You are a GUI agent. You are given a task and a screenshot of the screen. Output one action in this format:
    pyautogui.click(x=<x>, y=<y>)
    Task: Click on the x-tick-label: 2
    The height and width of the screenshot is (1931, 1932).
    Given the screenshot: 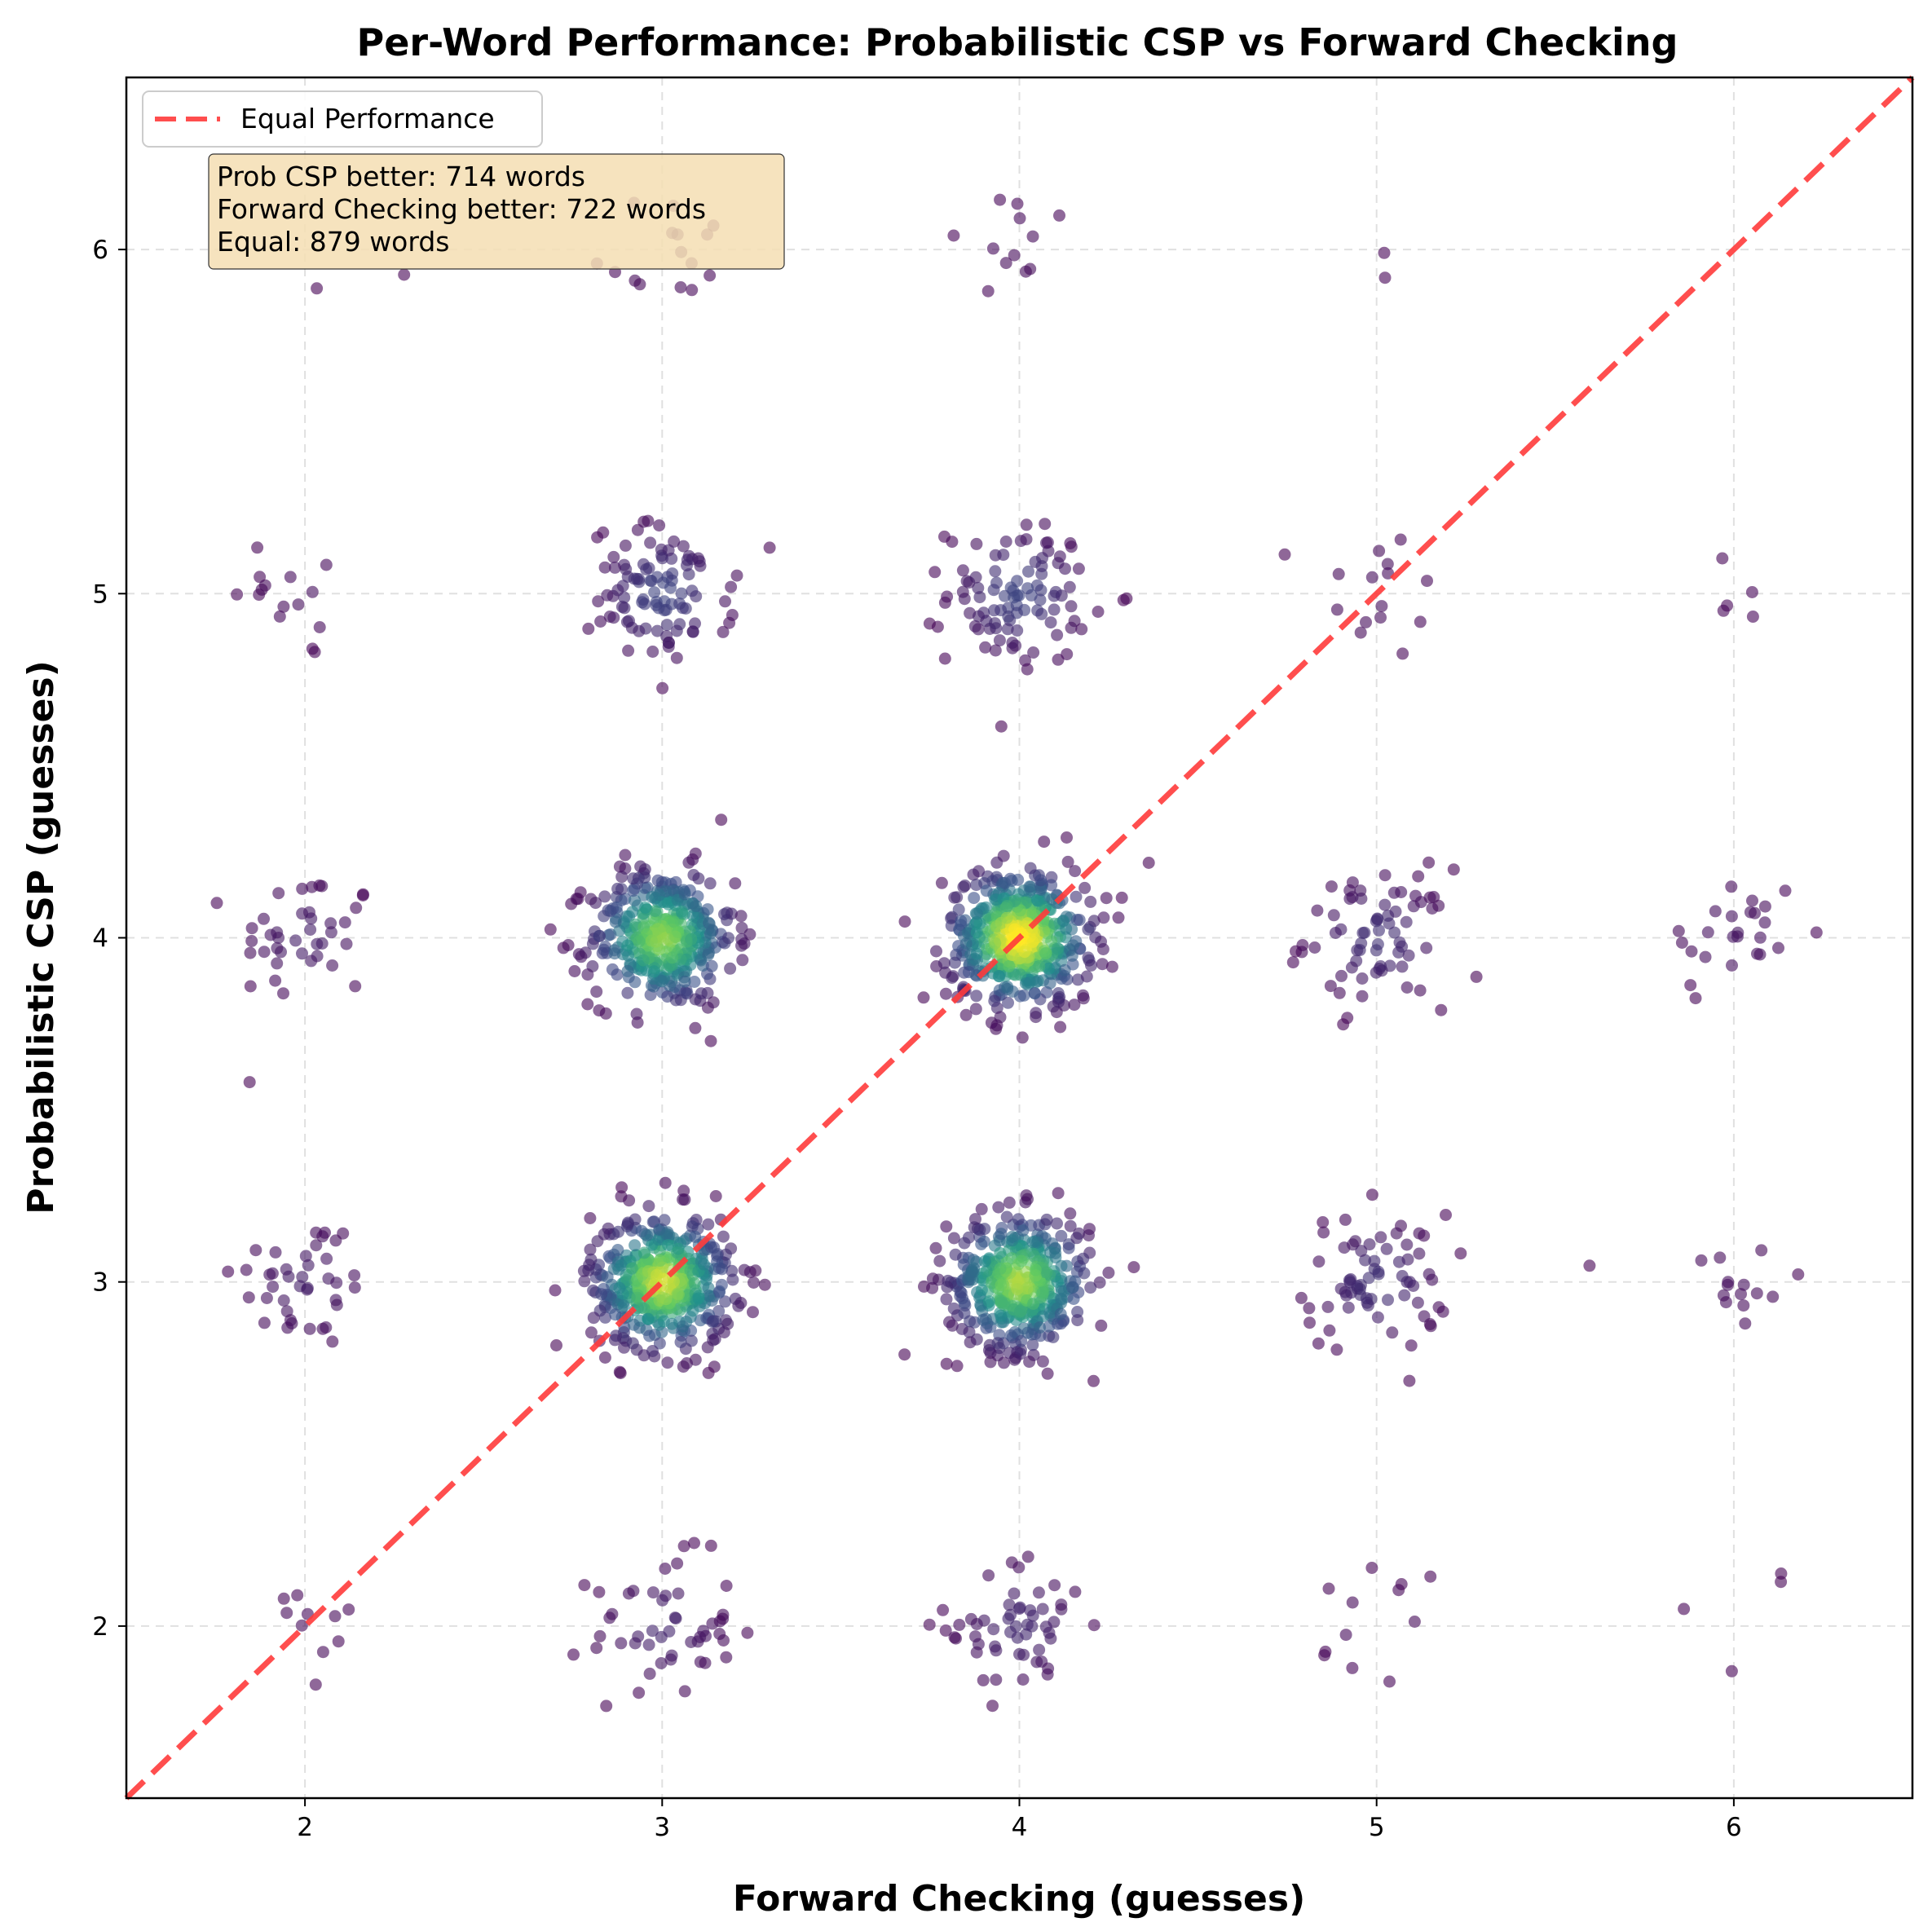 What is the action you would take?
    pyautogui.click(x=305, y=1827)
    